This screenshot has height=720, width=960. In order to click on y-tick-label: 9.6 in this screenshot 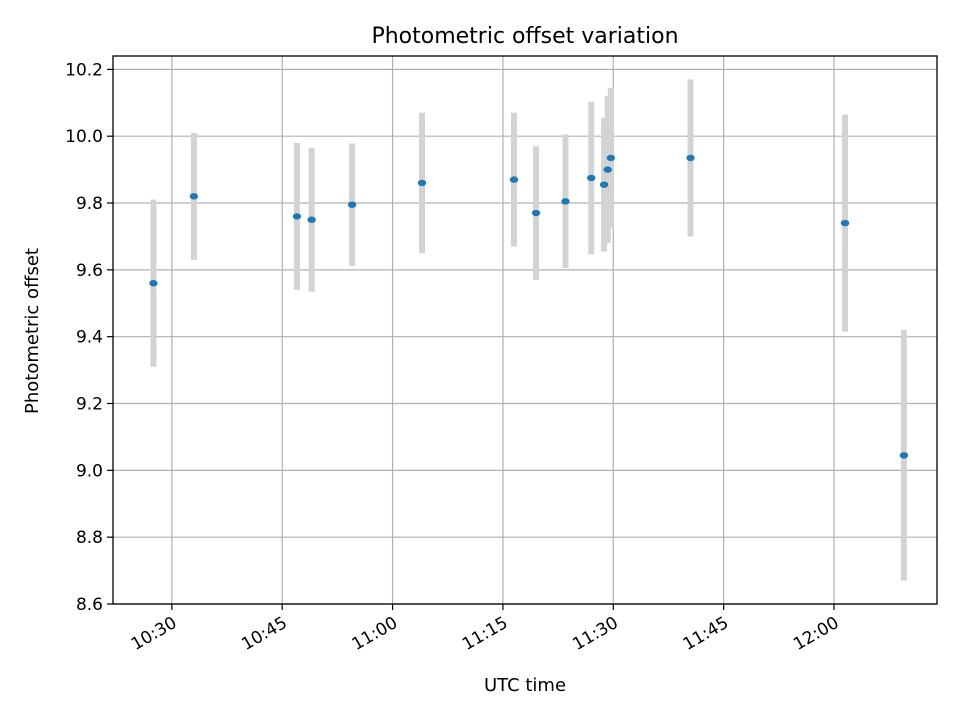, I will do `click(89, 271)`.